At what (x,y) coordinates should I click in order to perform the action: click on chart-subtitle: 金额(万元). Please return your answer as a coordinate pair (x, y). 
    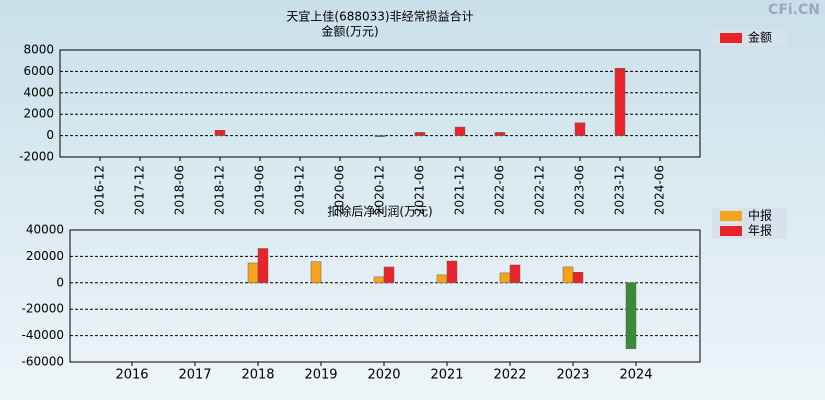
    Looking at the image, I should click on (349, 31).